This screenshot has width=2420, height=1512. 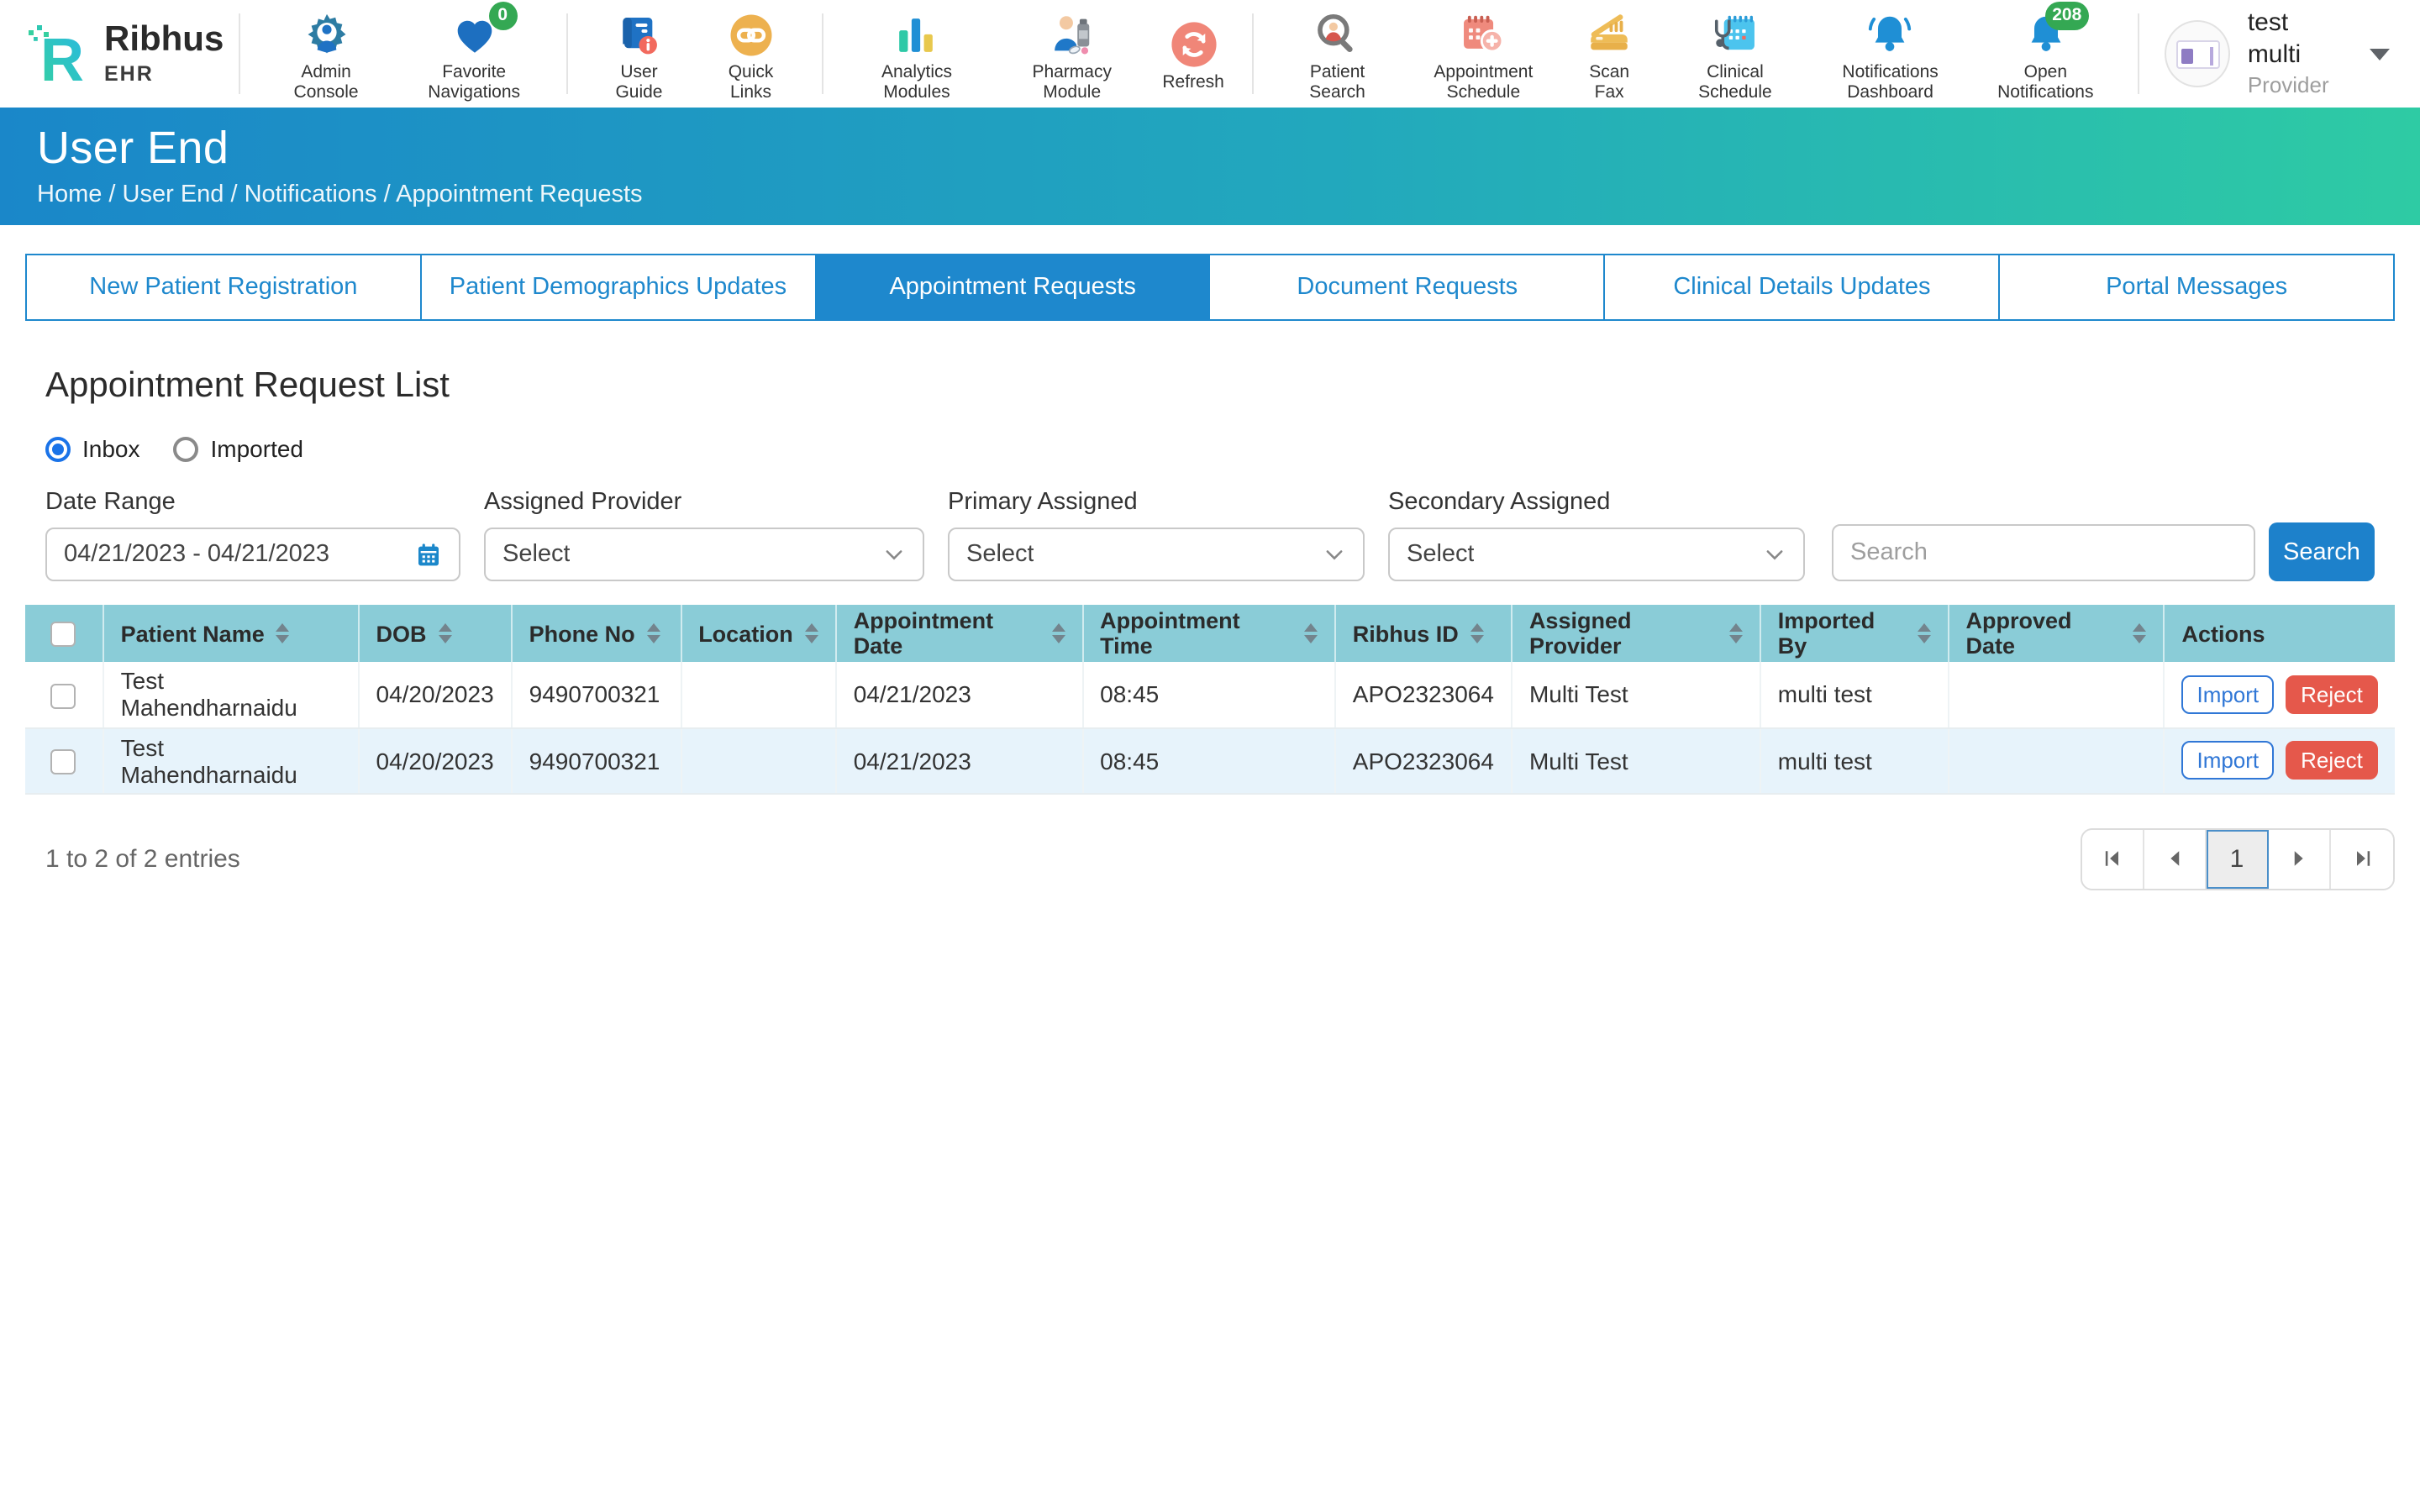 What do you see at coordinates (58, 448) in the screenshot?
I see `radio-inbox-control` at bounding box center [58, 448].